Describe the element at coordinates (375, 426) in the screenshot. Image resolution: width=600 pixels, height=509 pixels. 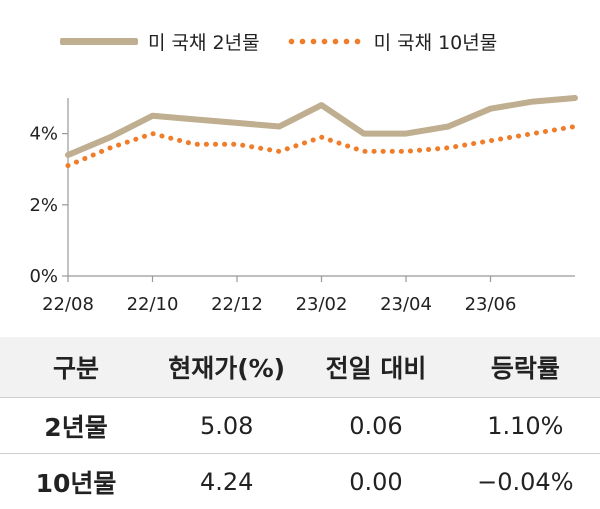
I see `row-2y-change: 0.06` at that location.